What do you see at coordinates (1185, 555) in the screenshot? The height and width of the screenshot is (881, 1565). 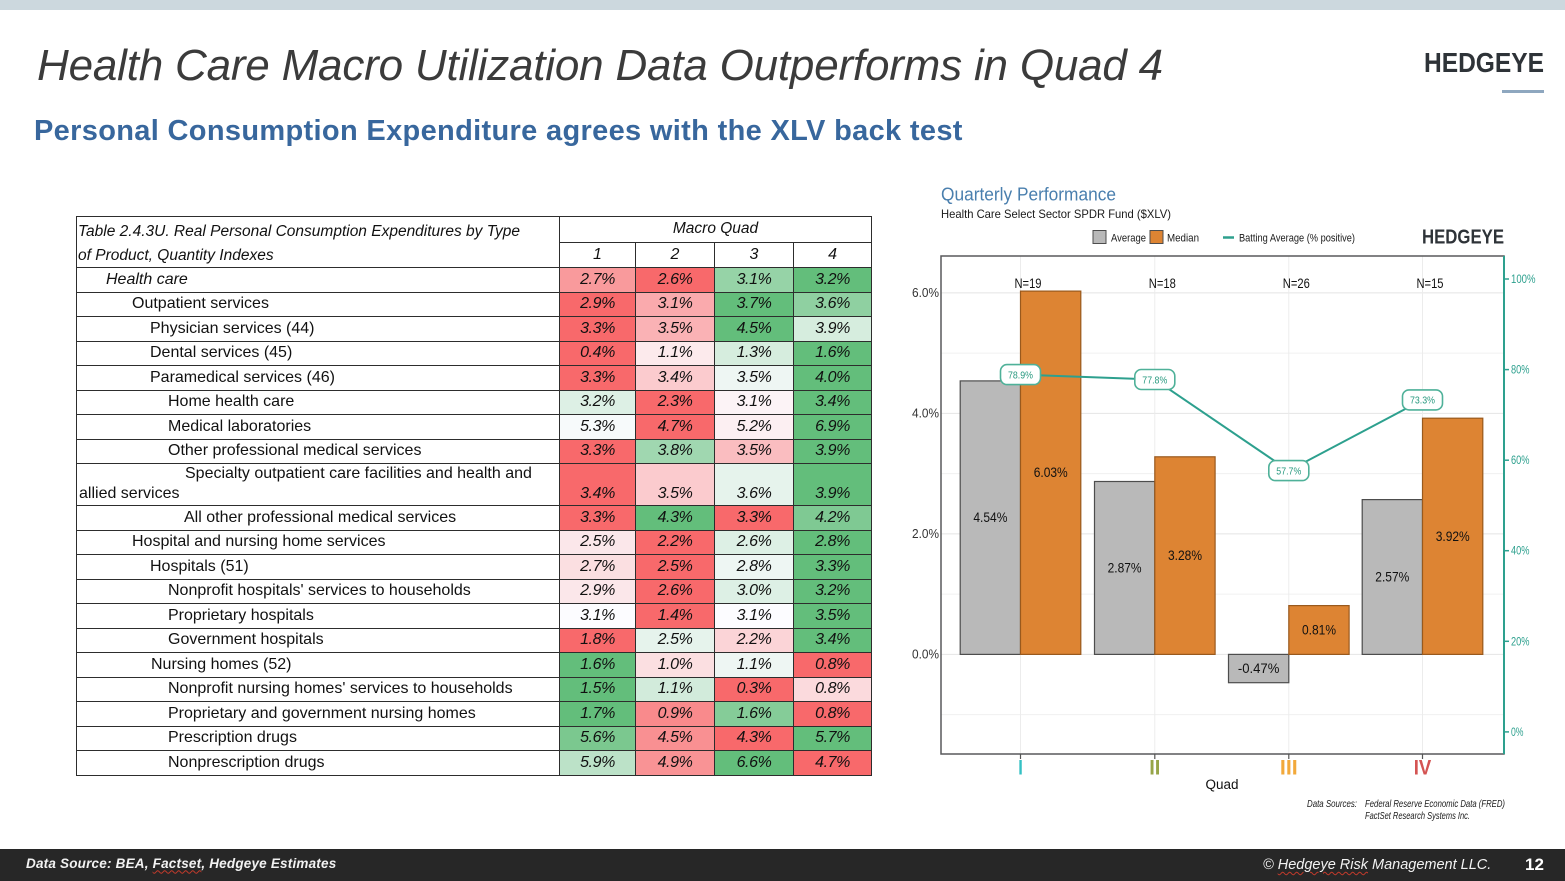 I see `svg-text: 3.28%` at bounding box center [1185, 555].